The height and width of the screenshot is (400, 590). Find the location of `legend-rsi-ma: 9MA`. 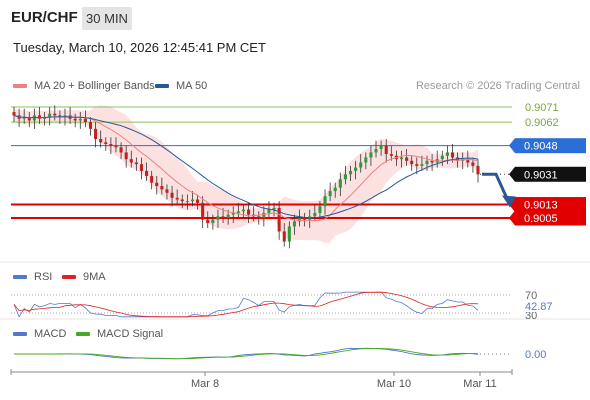

legend-rsi-ma: 9MA is located at coordinates (84, 277).